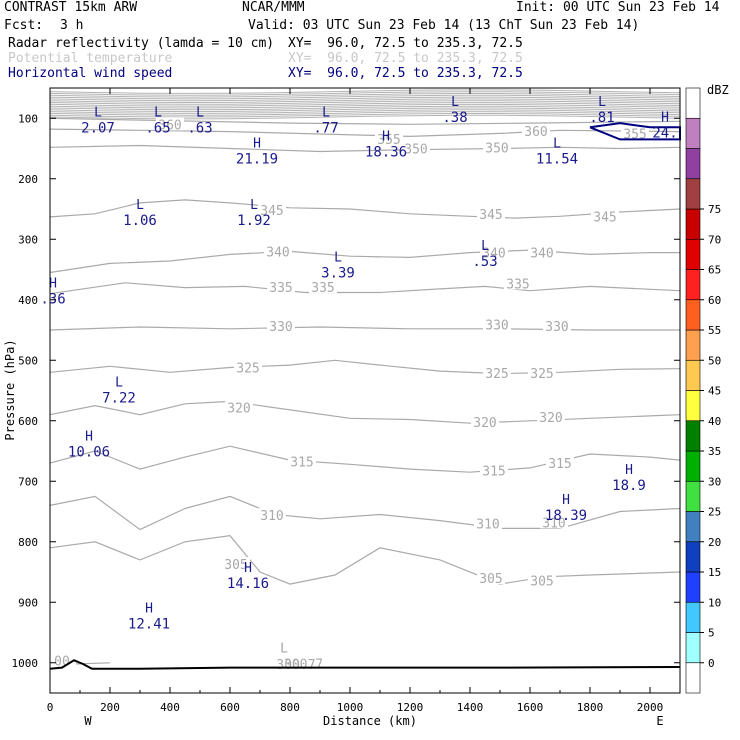 The image size is (740, 740). What do you see at coordinates (714, 602) in the screenshot?
I see `colorbar-level-label: 10` at bounding box center [714, 602].